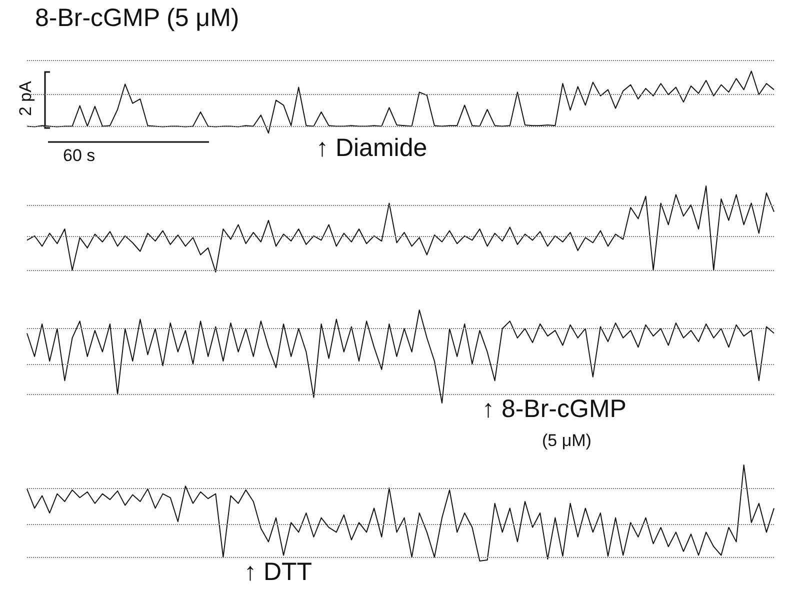 The image size is (790, 594). I want to click on text: (5 μM), so click(567, 441).